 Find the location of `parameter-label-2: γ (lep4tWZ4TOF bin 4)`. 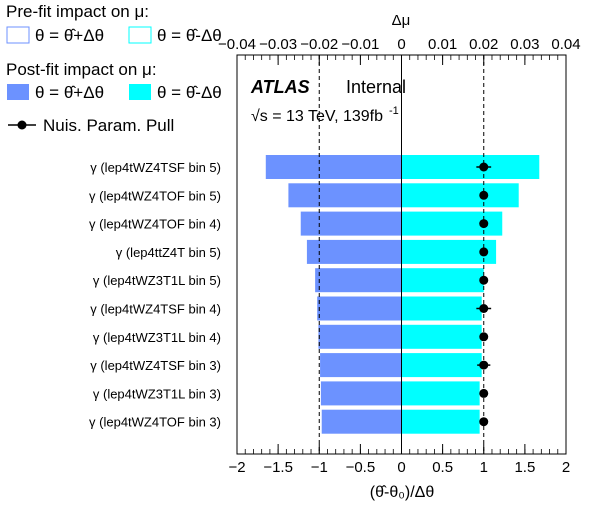

parameter-label-2: γ (lep4tWZ4TOF bin 4) is located at coordinates (155, 224).